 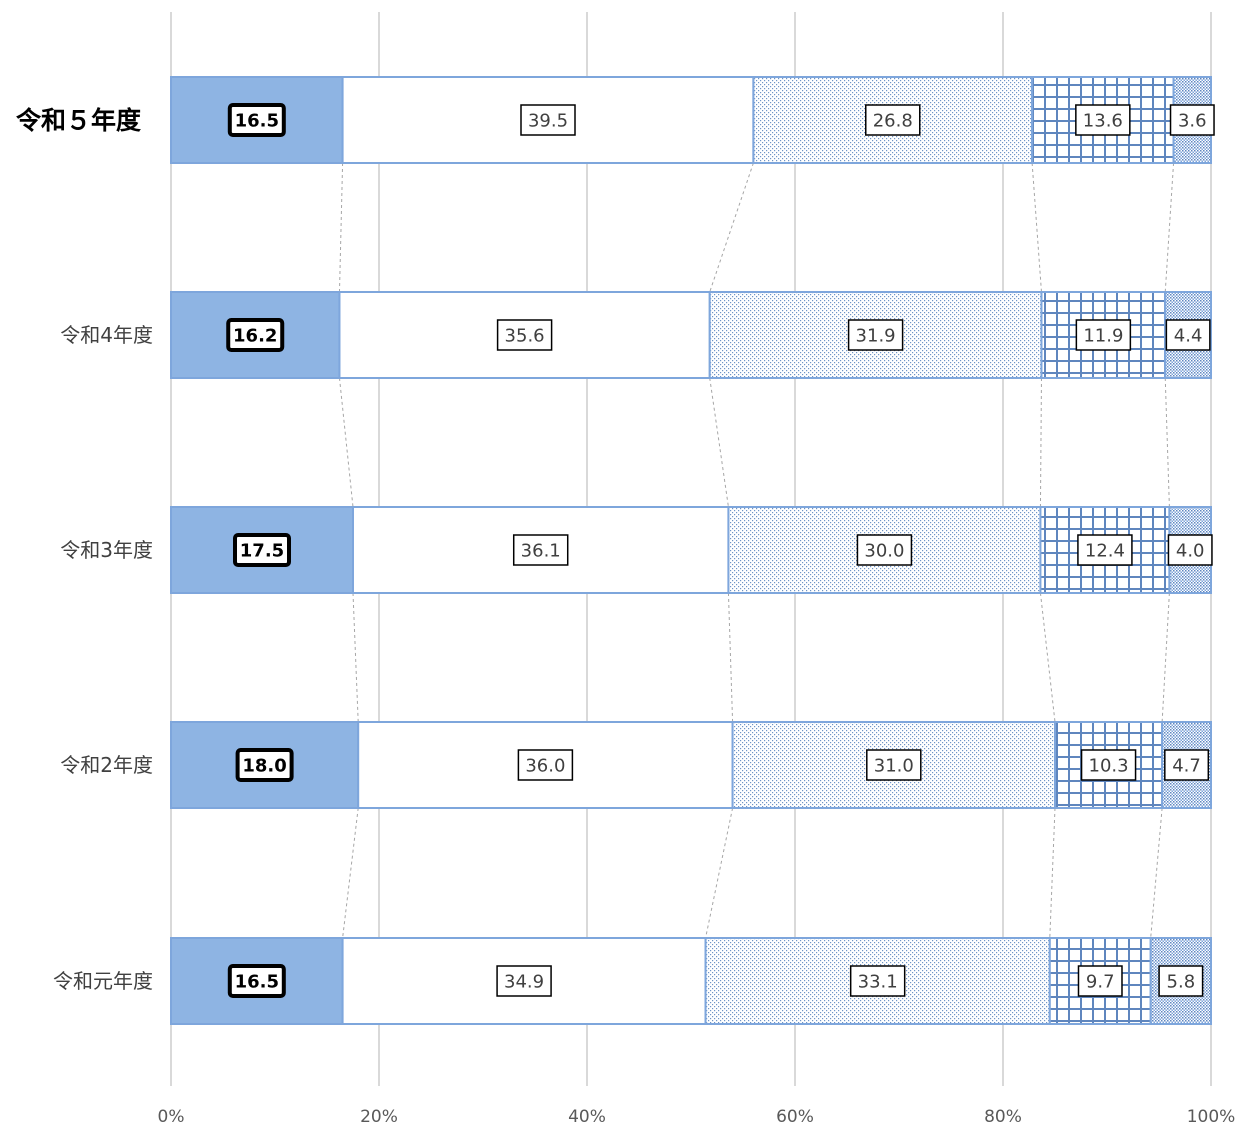 I want to click on data-label-text: 9.7, so click(x=1100, y=982).